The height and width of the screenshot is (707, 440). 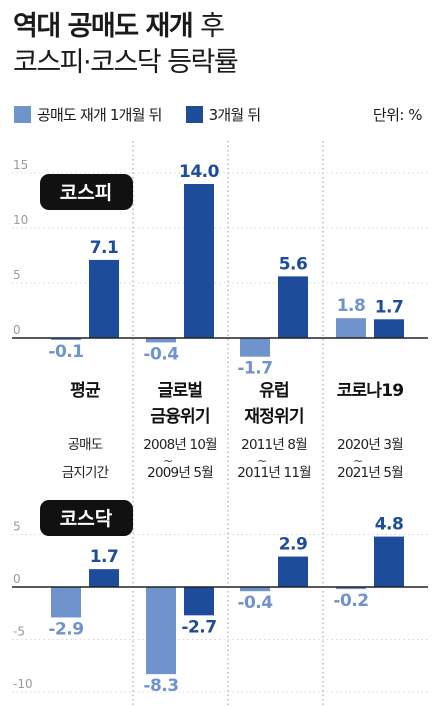 I want to click on title-line-1: 역대 공매도 재개 후, so click(x=125, y=27).